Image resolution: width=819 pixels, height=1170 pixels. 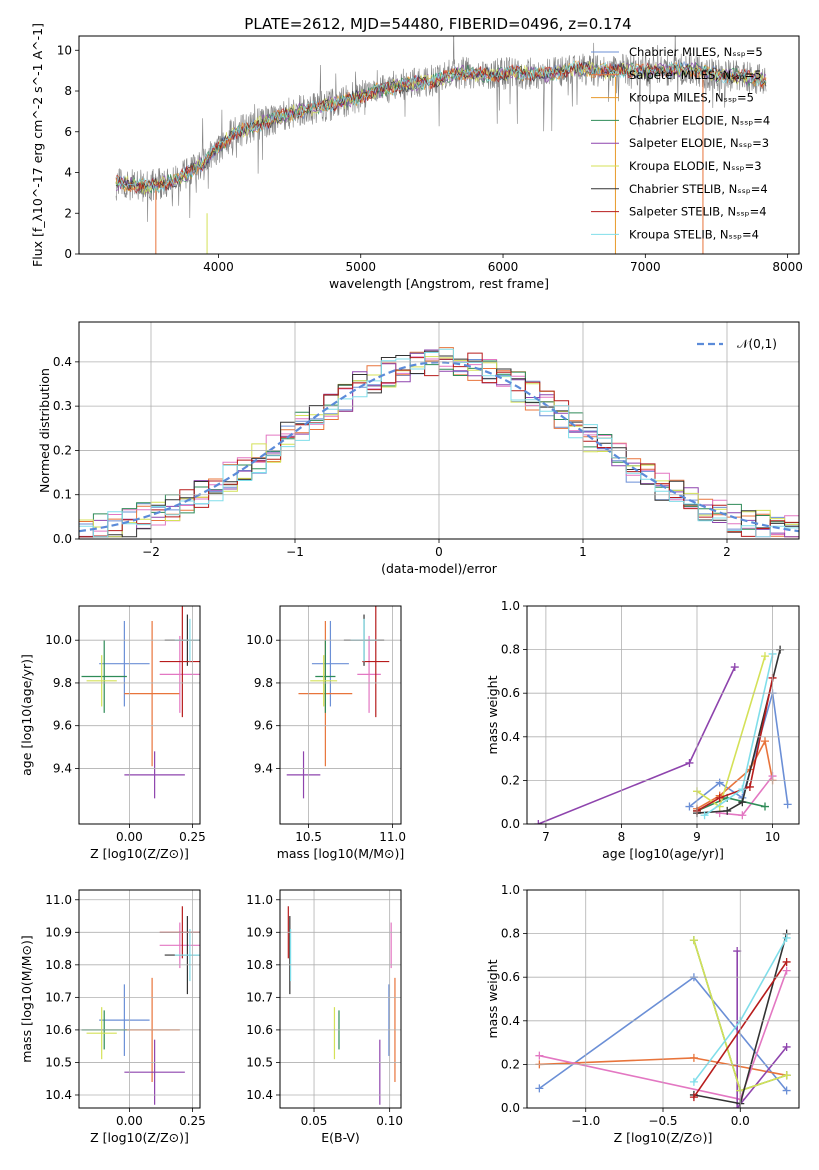 I want to click on legend-label: Chabrier MILES, Nₛₛₚ=5, so click(x=696, y=52).